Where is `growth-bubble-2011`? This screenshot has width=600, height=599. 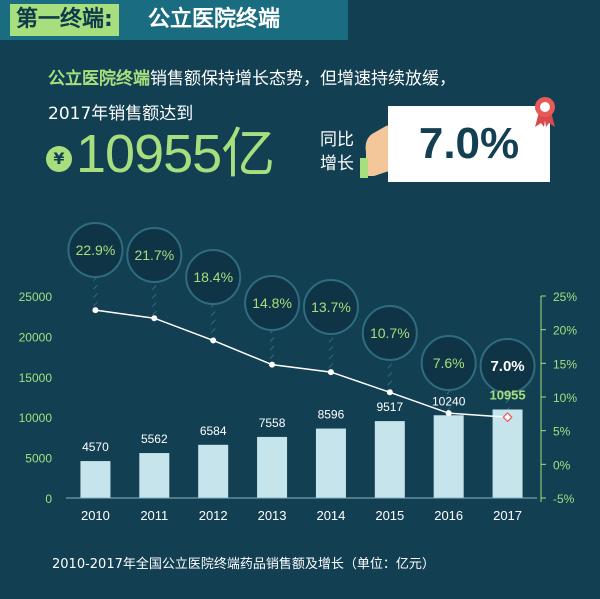
growth-bubble-2011 is located at coordinates (154, 255).